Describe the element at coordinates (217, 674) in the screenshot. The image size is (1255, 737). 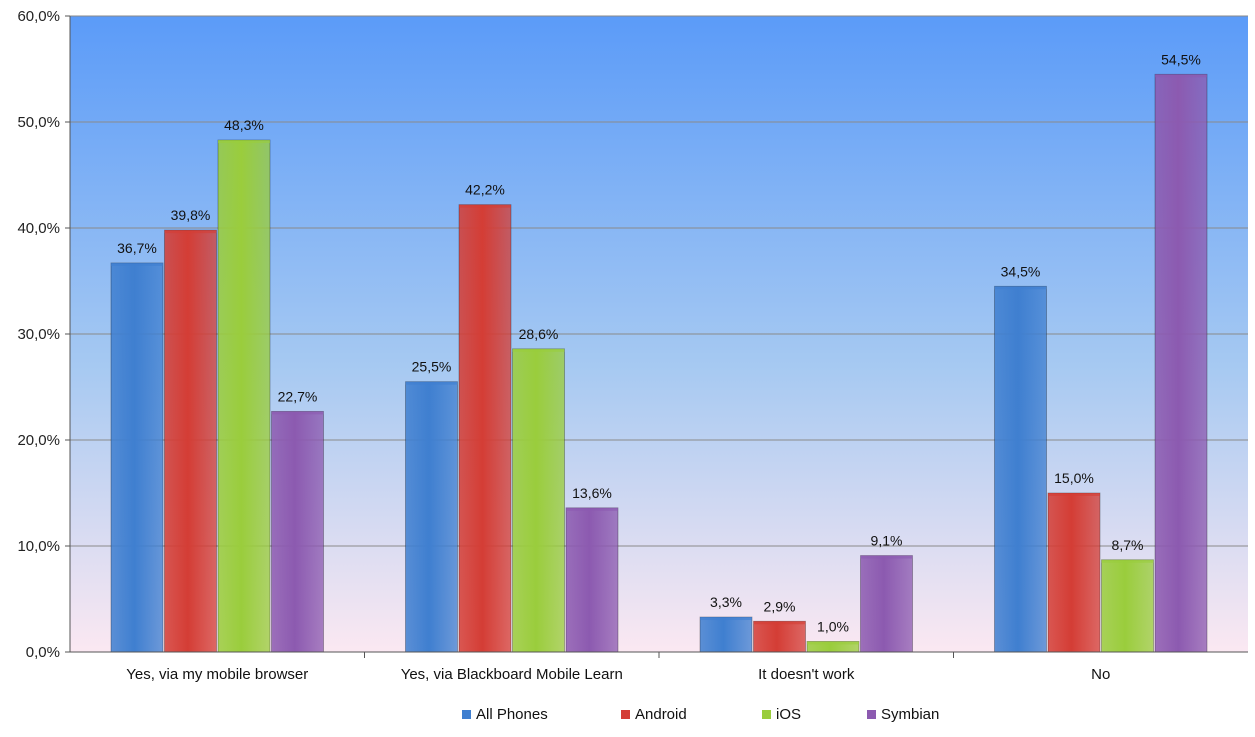
I see `x-tick-label: Yes, via my mobile browser` at that location.